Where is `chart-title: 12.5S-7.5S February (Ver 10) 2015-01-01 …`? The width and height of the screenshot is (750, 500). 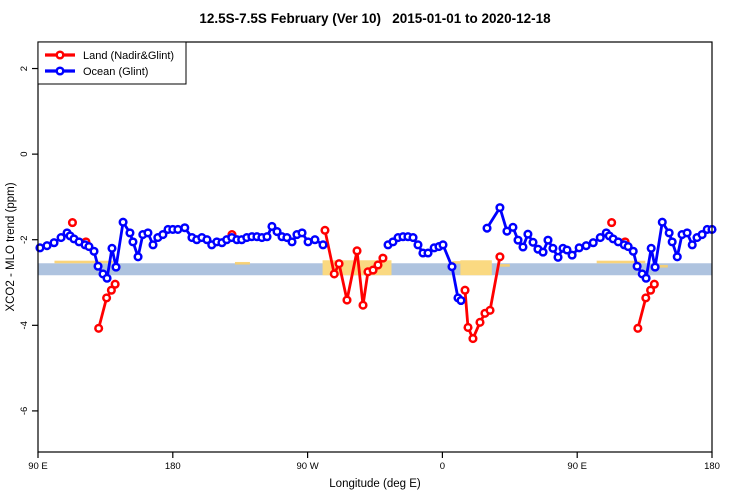
chart-title: 12.5S-7.5S February (Ver 10) 2015-01-01 … is located at coordinates (375, 18).